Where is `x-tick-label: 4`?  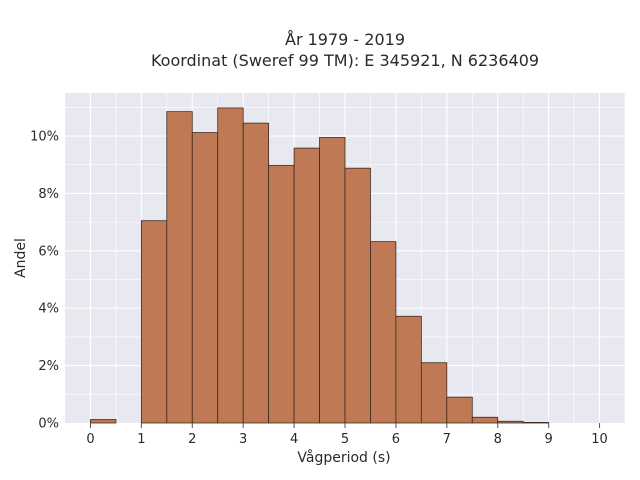
x-tick-label: 4 is located at coordinates (294, 439).